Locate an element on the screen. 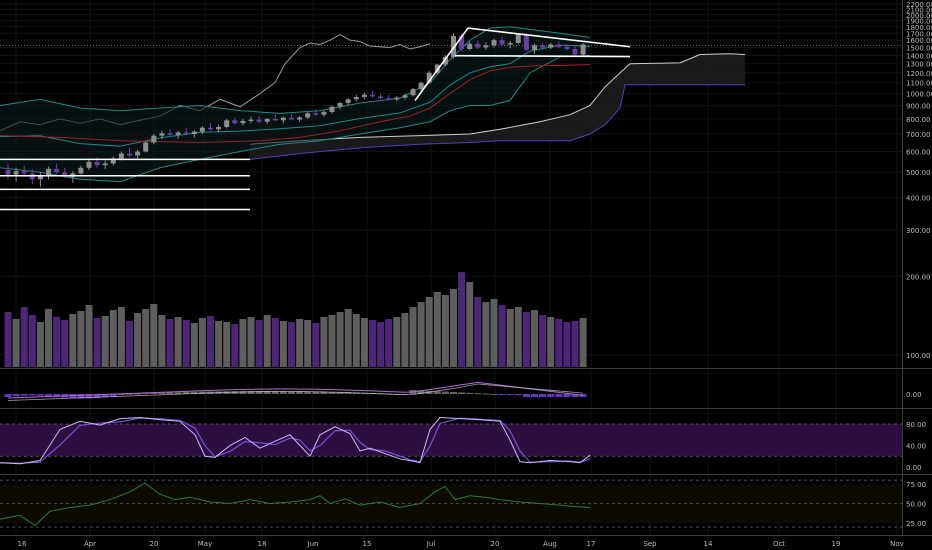 The image size is (932, 550). oscillator-tick-label: 75.00 is located at coordinates (916, 485).